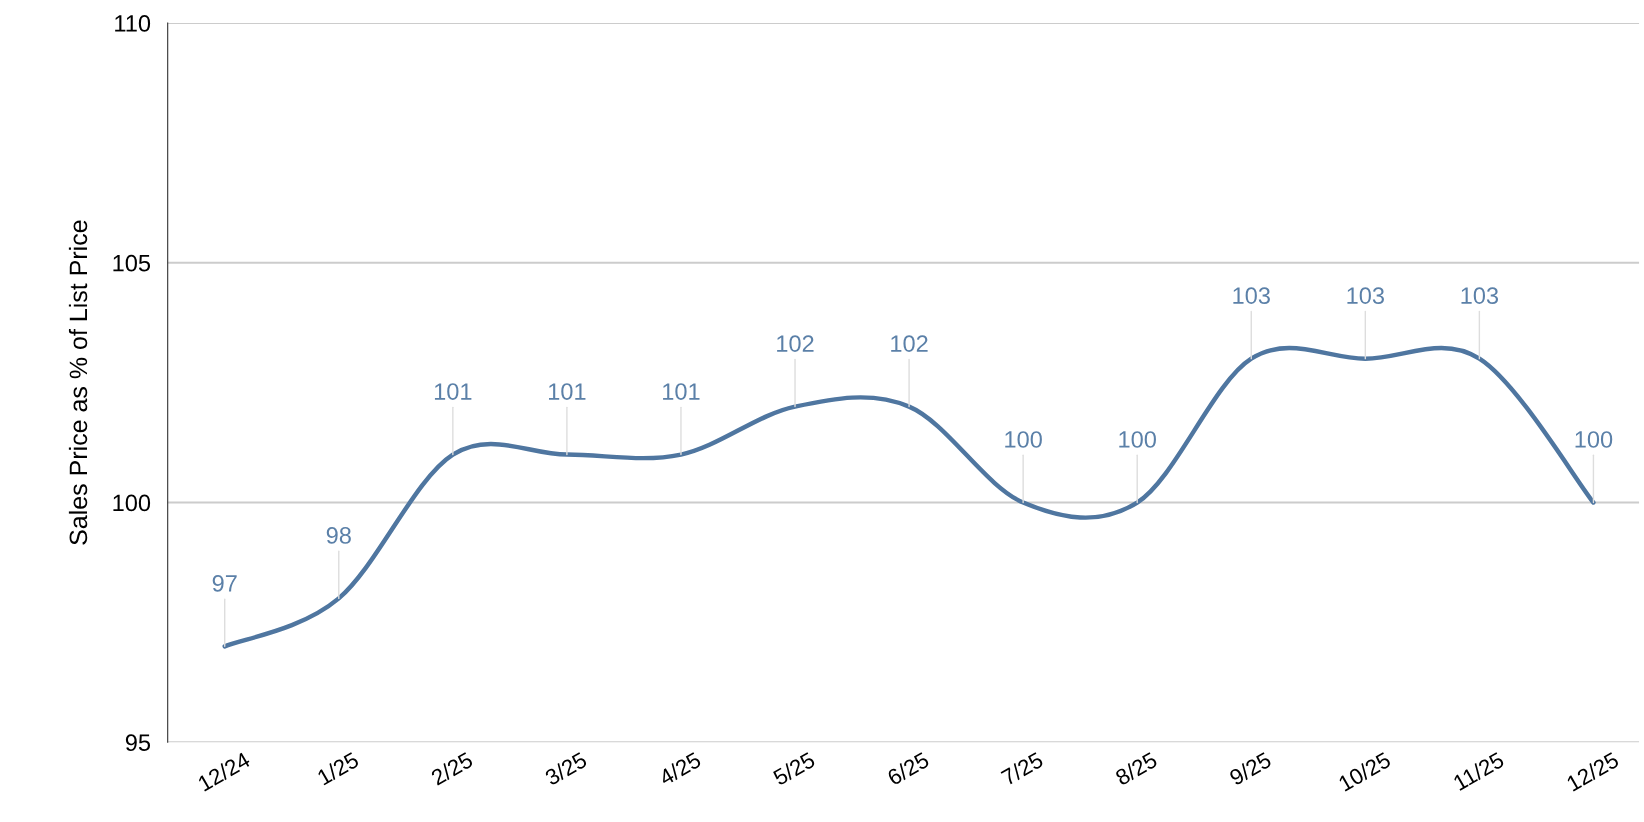 The height and width of the screenshot is (822, 1644). I want to click on x-tick-label: 2/25, so click(451, 768).